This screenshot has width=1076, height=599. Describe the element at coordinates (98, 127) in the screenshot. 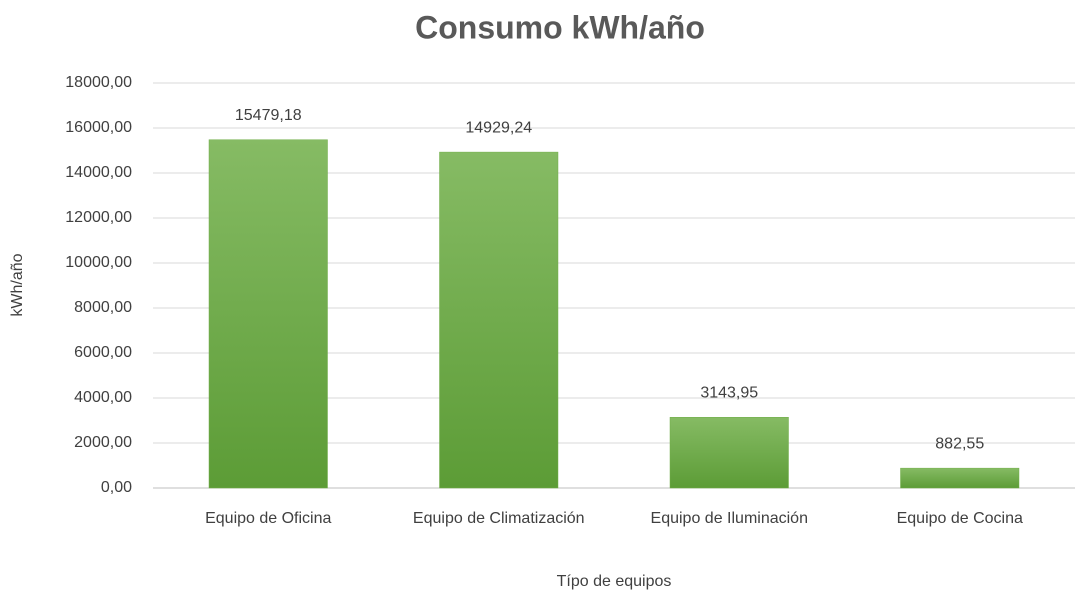

I see `y-tick-label: 16000,00` at that location.